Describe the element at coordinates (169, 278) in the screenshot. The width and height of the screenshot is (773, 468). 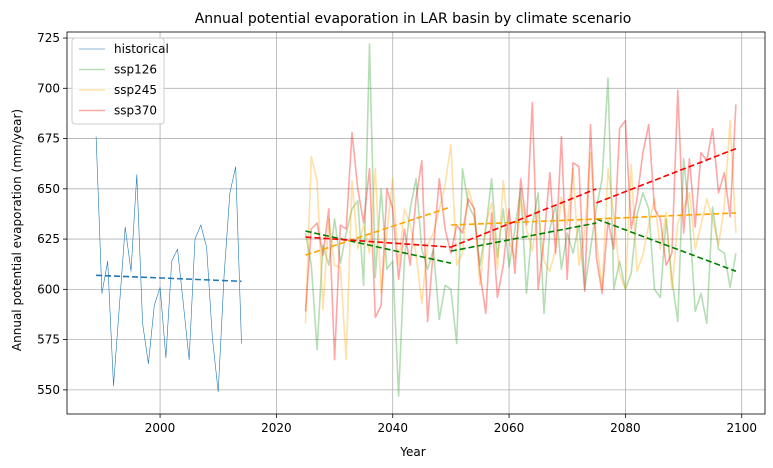
I see `trend-line-historical` at that location.